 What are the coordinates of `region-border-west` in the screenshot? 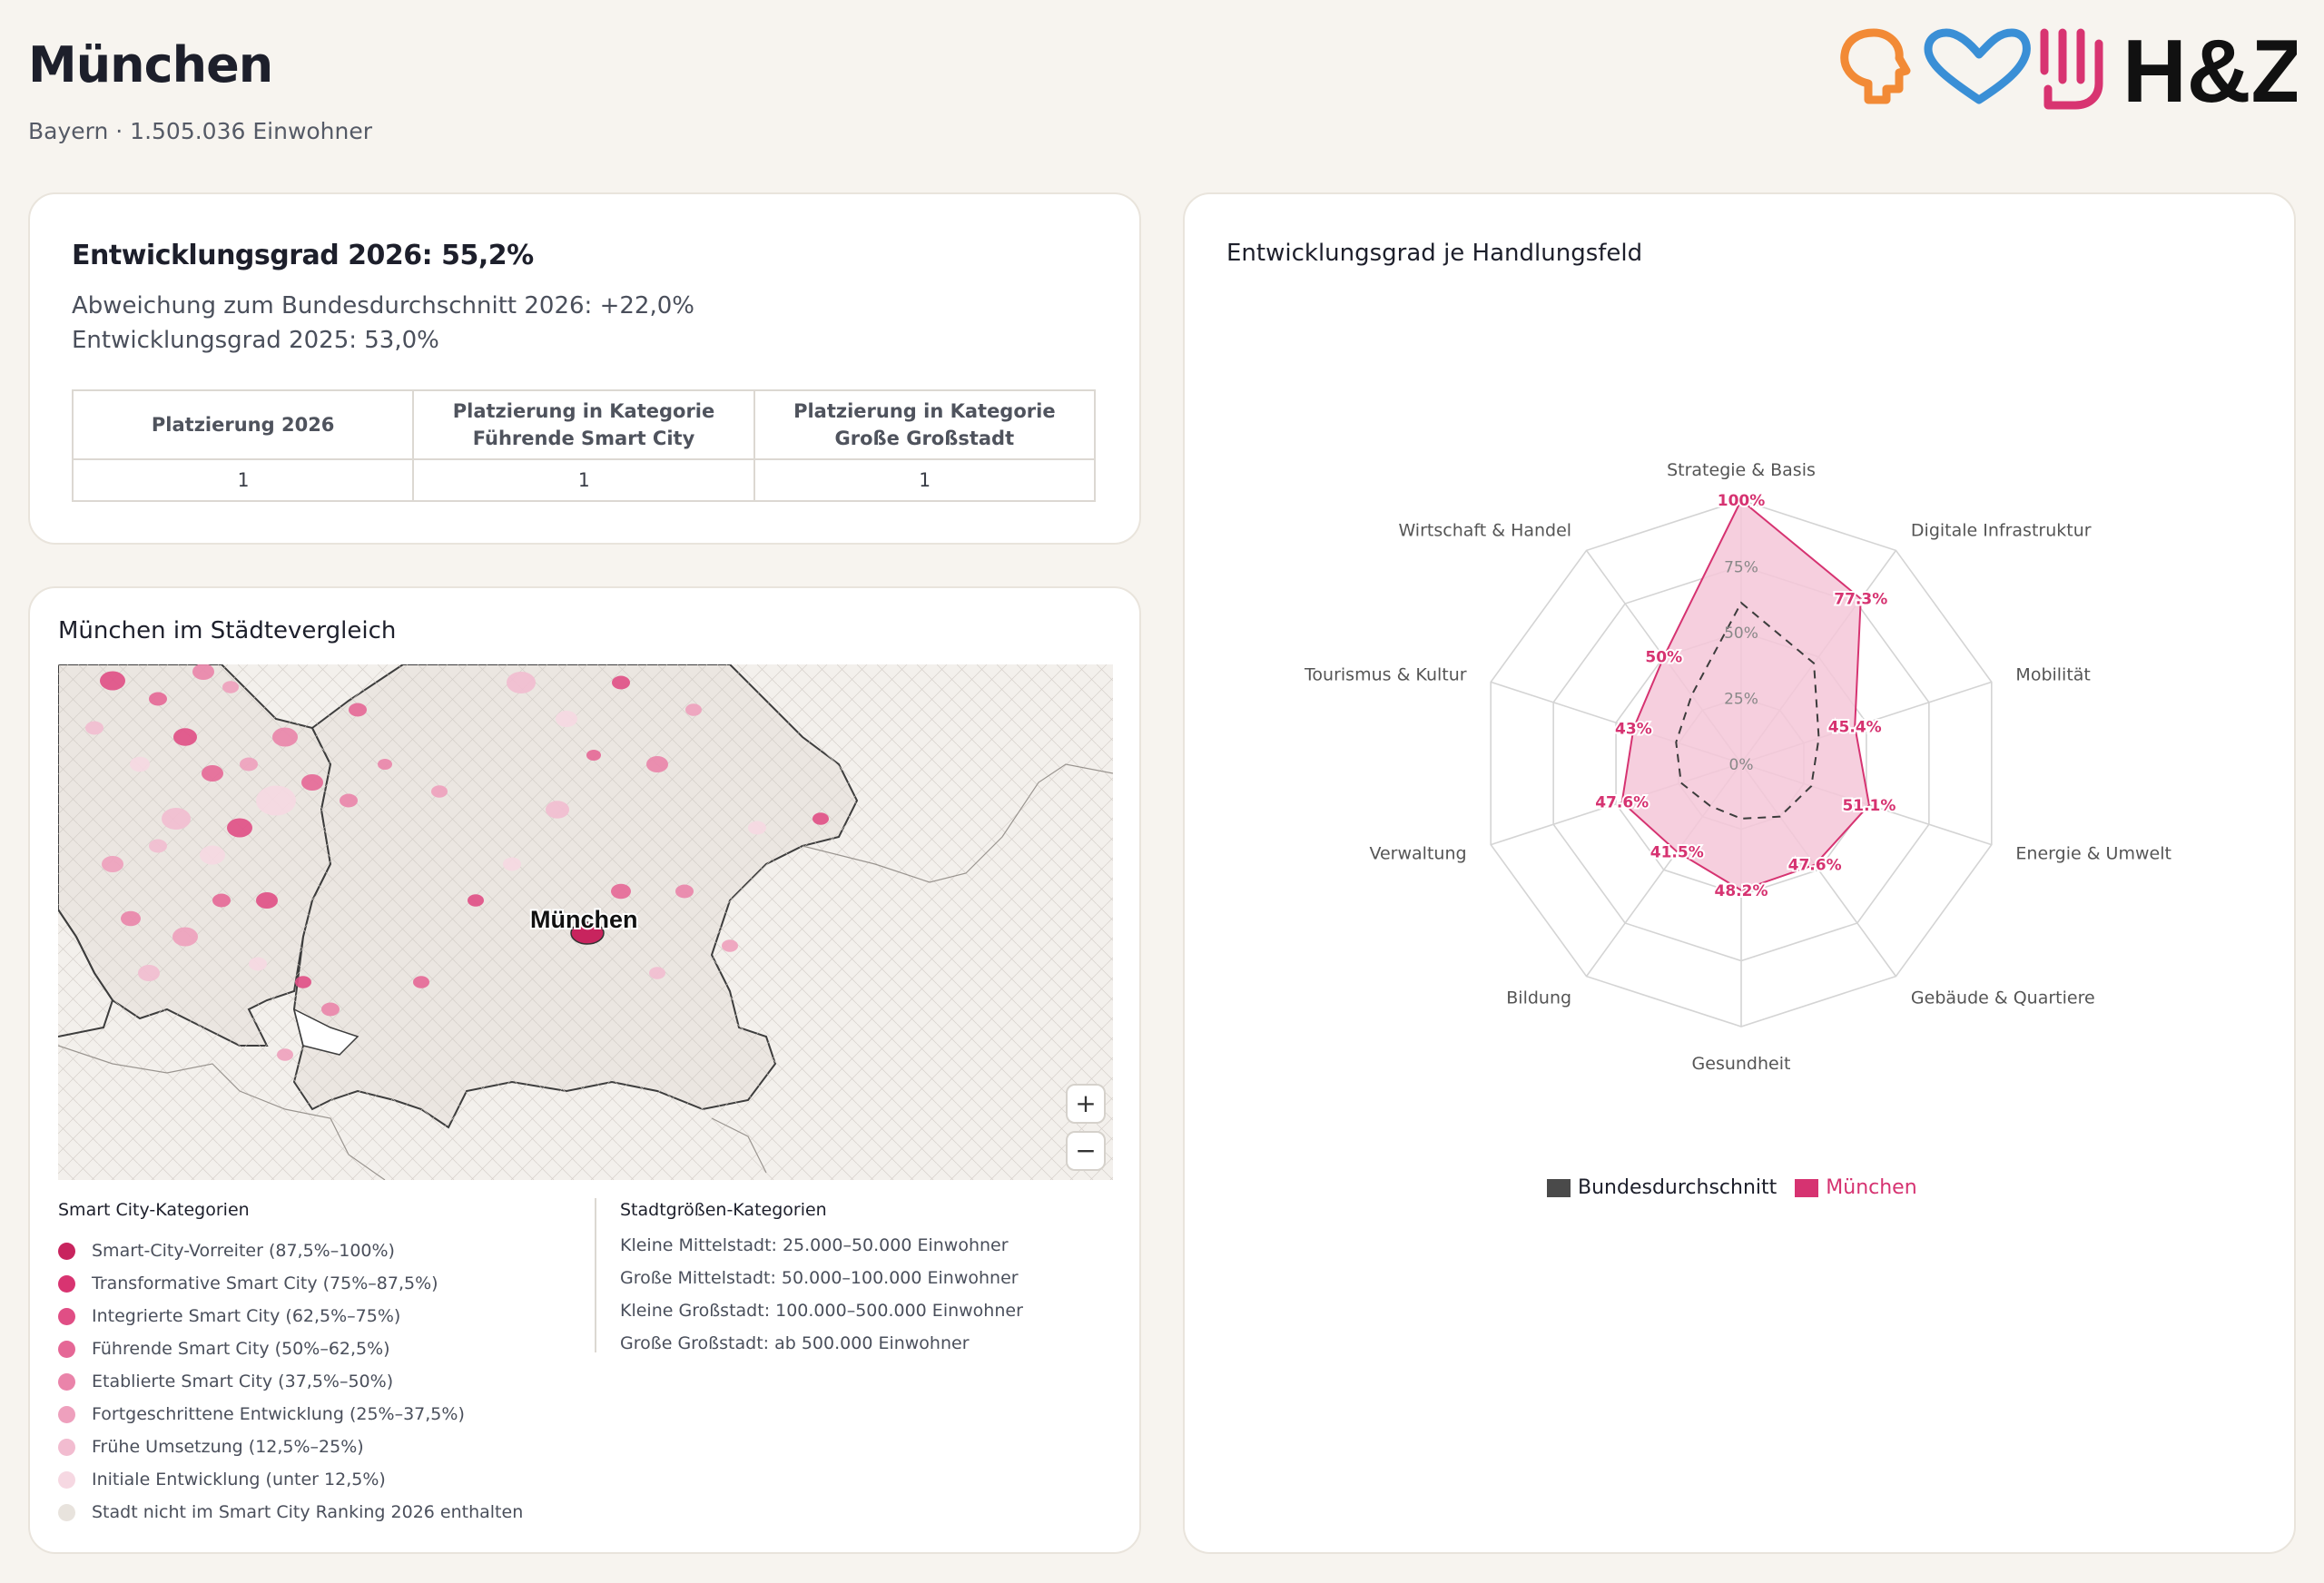 It's located at (86, 973).